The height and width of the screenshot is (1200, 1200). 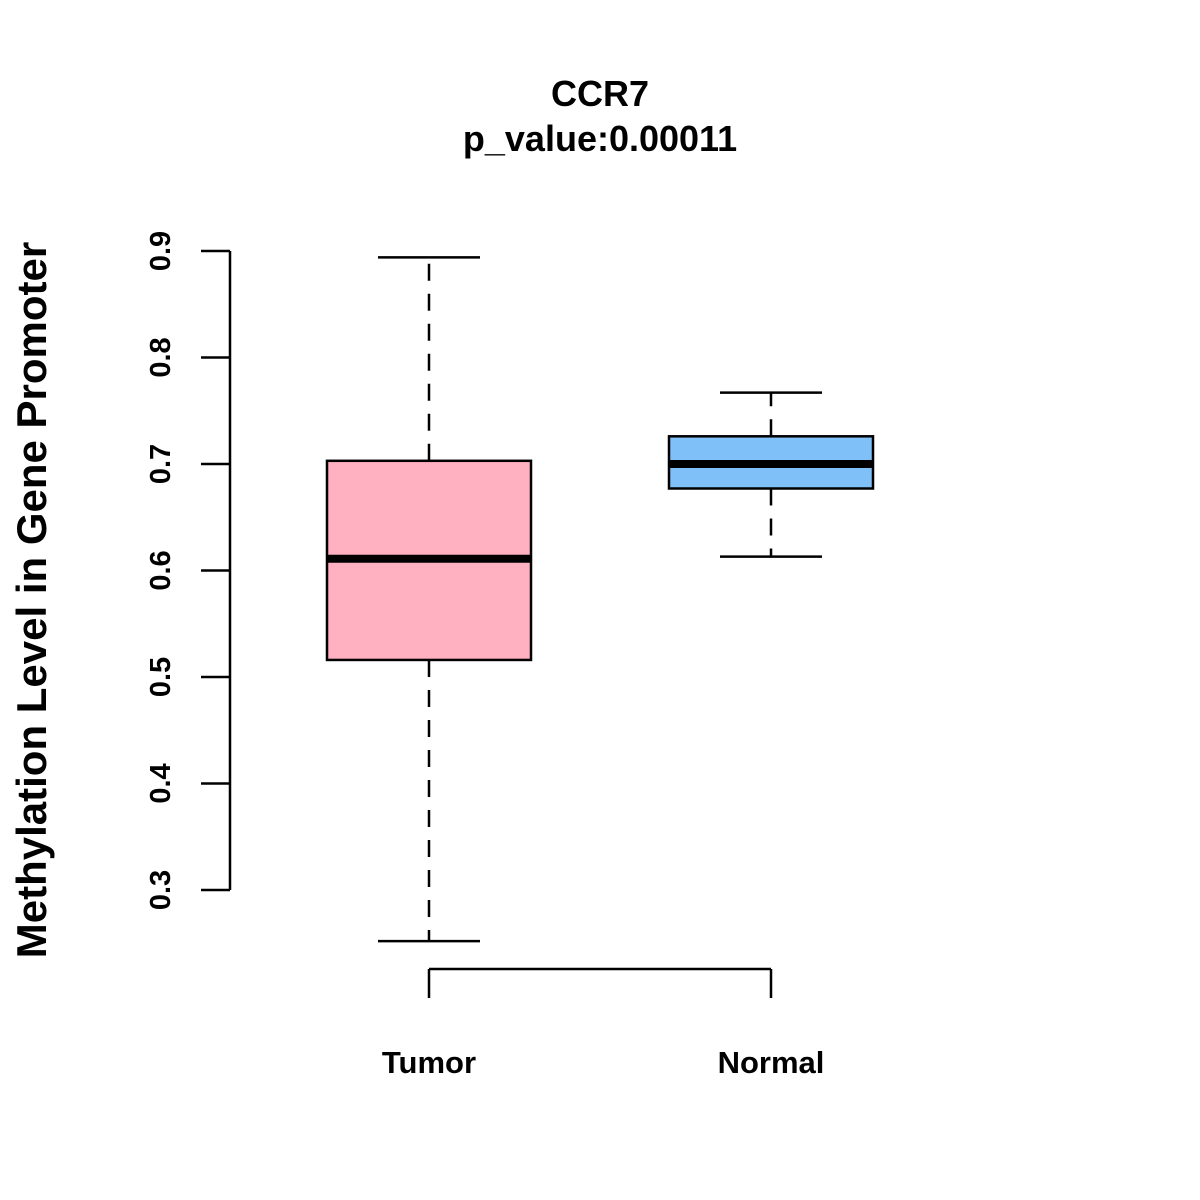 What do you see at coordinates (188, 570) in the screenshot?
I see `y-axis: 0.3 0.4 0.5 0.6 0.7 0.8 0.9` at bounding box center [188, 570].